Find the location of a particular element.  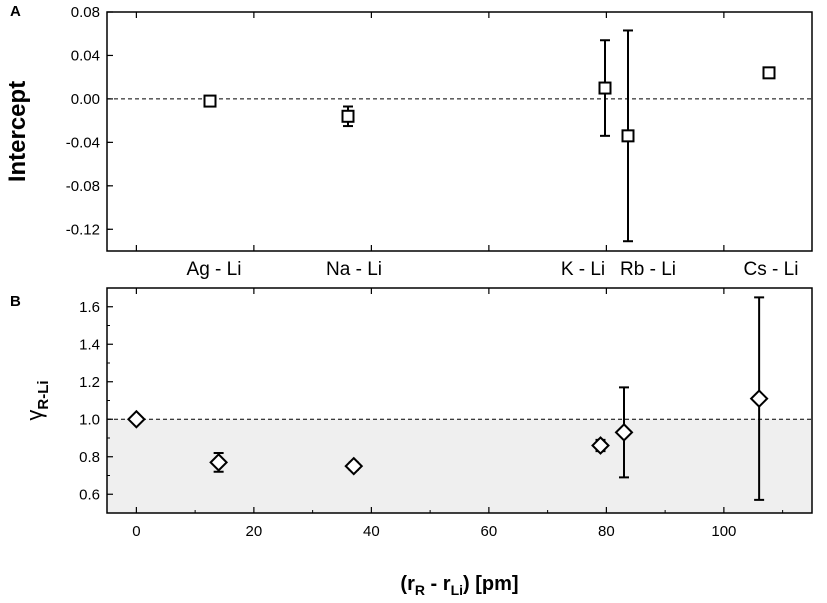

category-label: Rb - Li is located at coordinates (648, 269).